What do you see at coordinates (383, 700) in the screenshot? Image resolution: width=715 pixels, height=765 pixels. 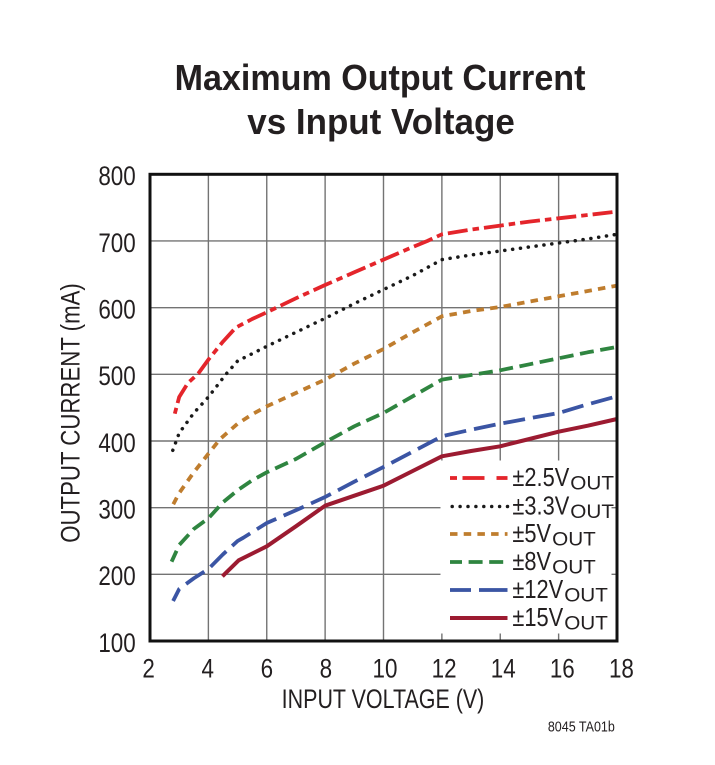 I see `svg-text: INPUT VOLTAGE (V)` at bounding box center [383, 700].